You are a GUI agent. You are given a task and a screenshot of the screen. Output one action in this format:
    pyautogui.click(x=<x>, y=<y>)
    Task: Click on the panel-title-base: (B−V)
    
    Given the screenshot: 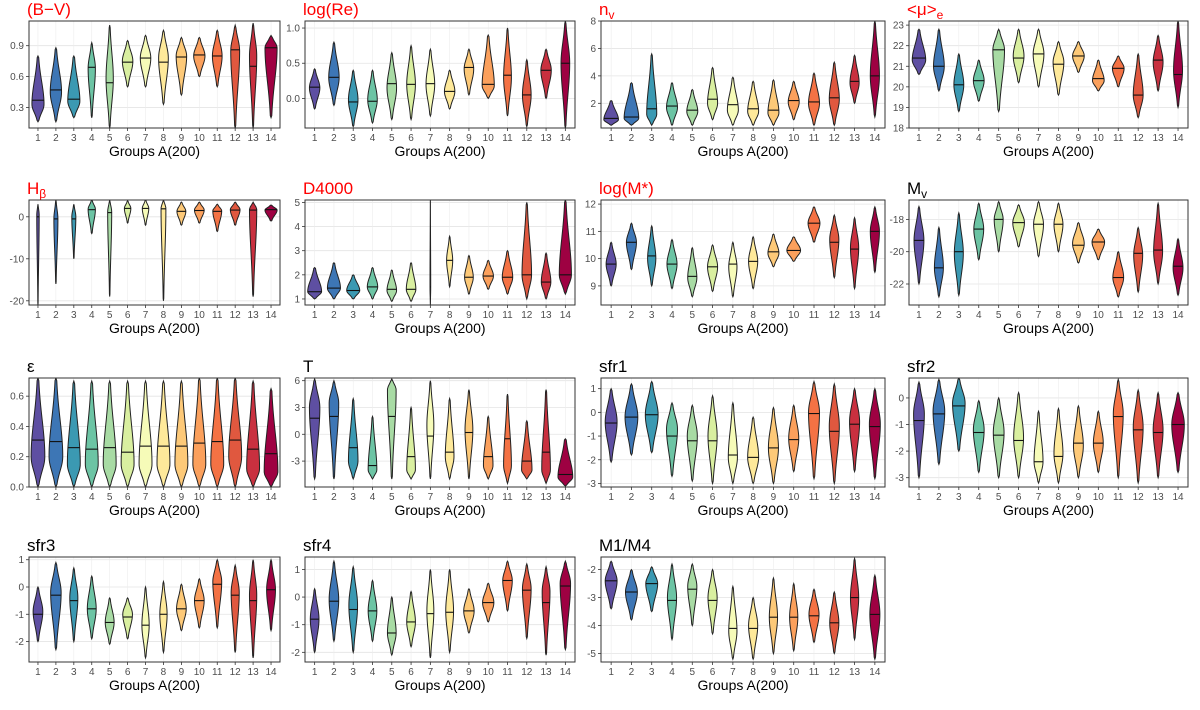 What is the action you would take?
    pyautogui.click(x=49, y=9)
    